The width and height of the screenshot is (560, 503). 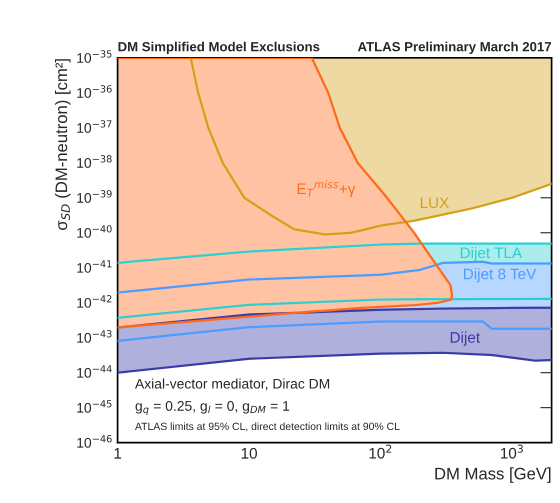 I want to click on series-label: LUX, so click(x=434, y=203).